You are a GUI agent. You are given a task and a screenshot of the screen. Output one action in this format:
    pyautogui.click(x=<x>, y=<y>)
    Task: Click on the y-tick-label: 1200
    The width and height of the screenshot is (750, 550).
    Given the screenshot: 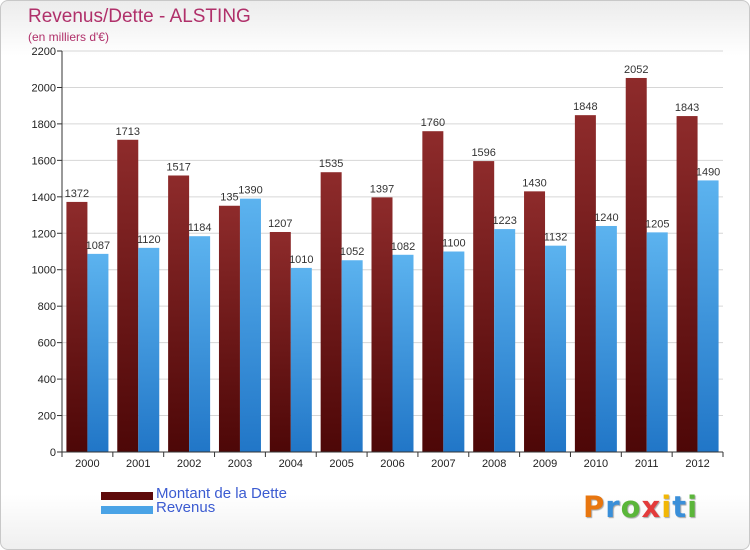 What is the action you would take?
    pyautogui.click(x=44, y=234)
    